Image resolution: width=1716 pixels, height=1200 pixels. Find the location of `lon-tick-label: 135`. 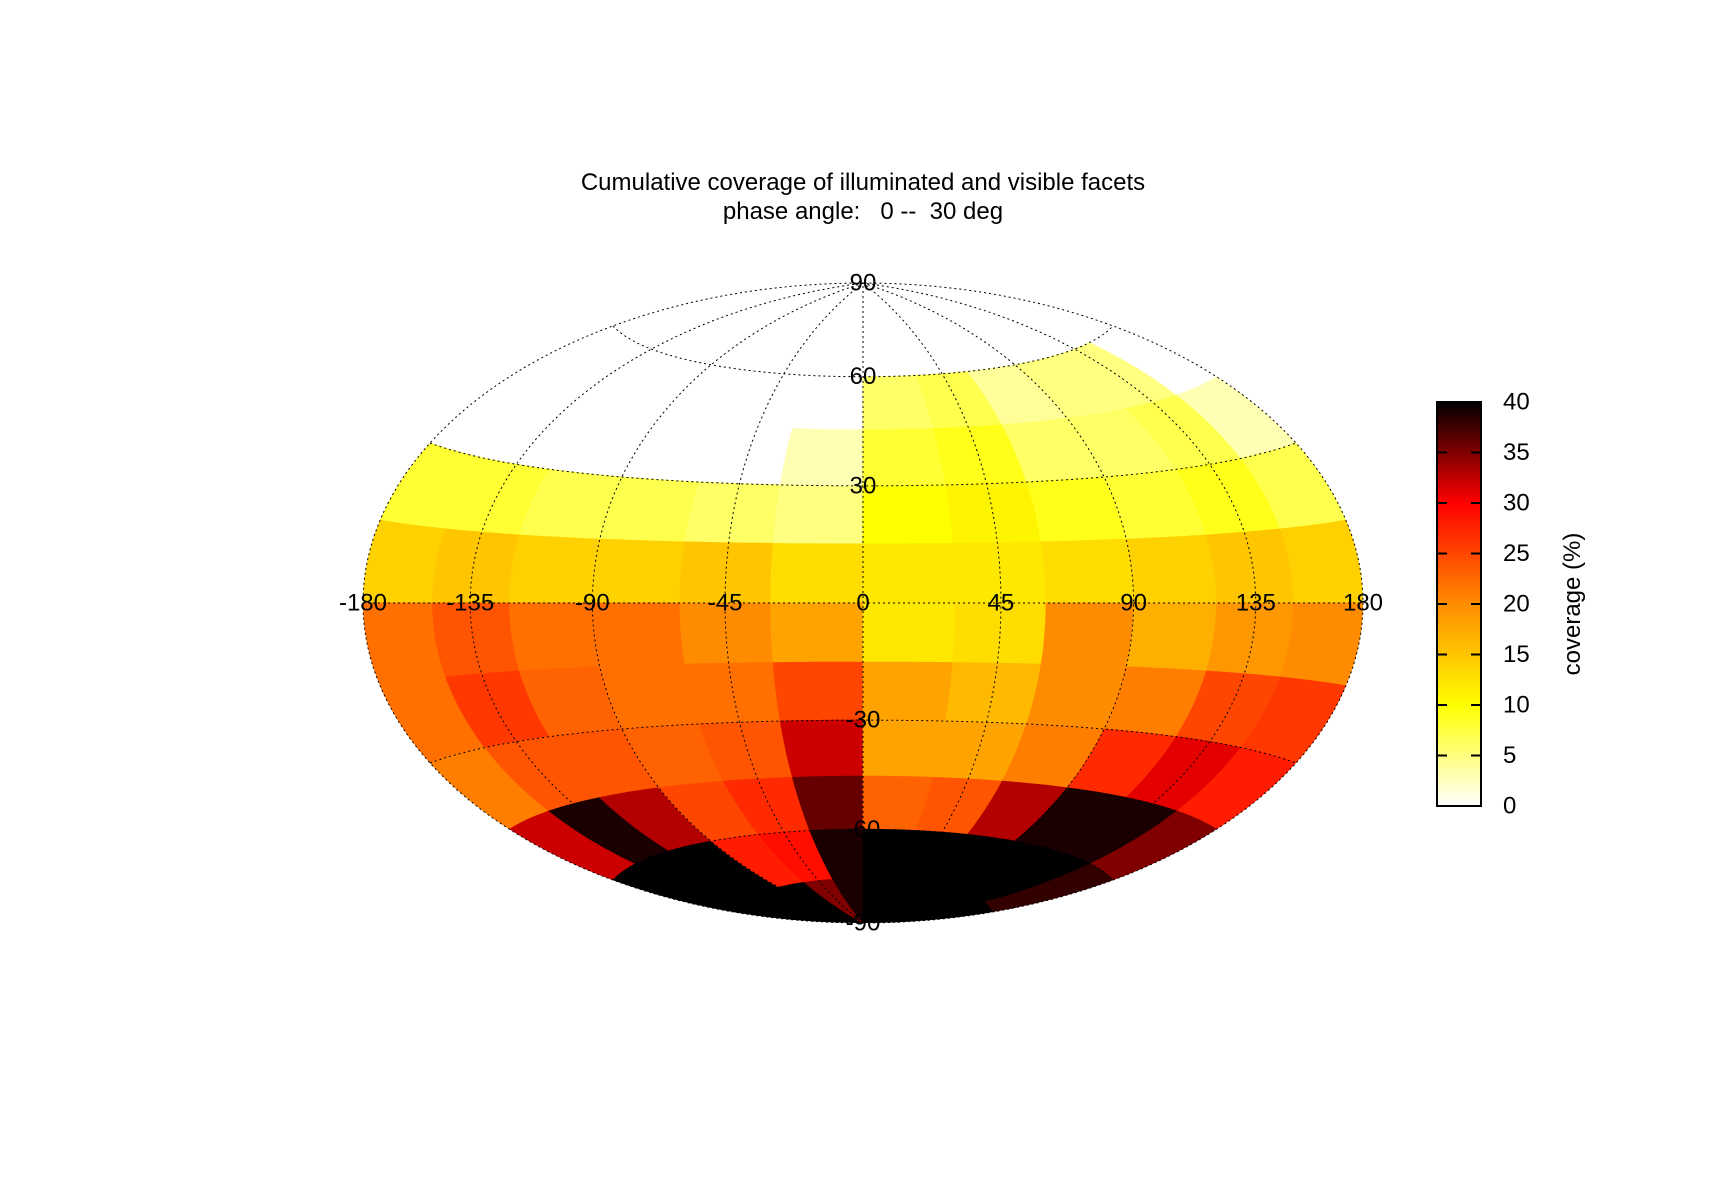

lon-tick-label: 135 is located at coordinates (1256, 603).